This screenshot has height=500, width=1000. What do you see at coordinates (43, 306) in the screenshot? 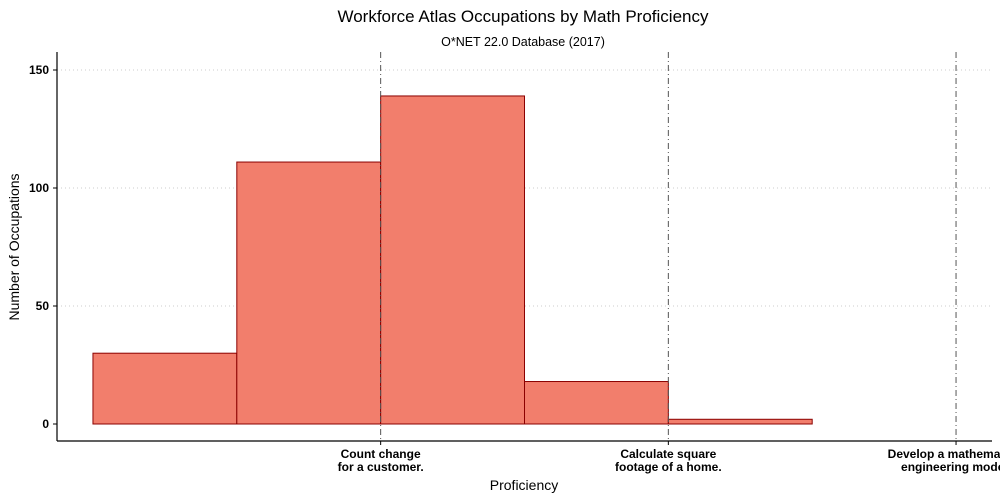
I see `y-tick-label: 50` at bounding box center [43, 306].